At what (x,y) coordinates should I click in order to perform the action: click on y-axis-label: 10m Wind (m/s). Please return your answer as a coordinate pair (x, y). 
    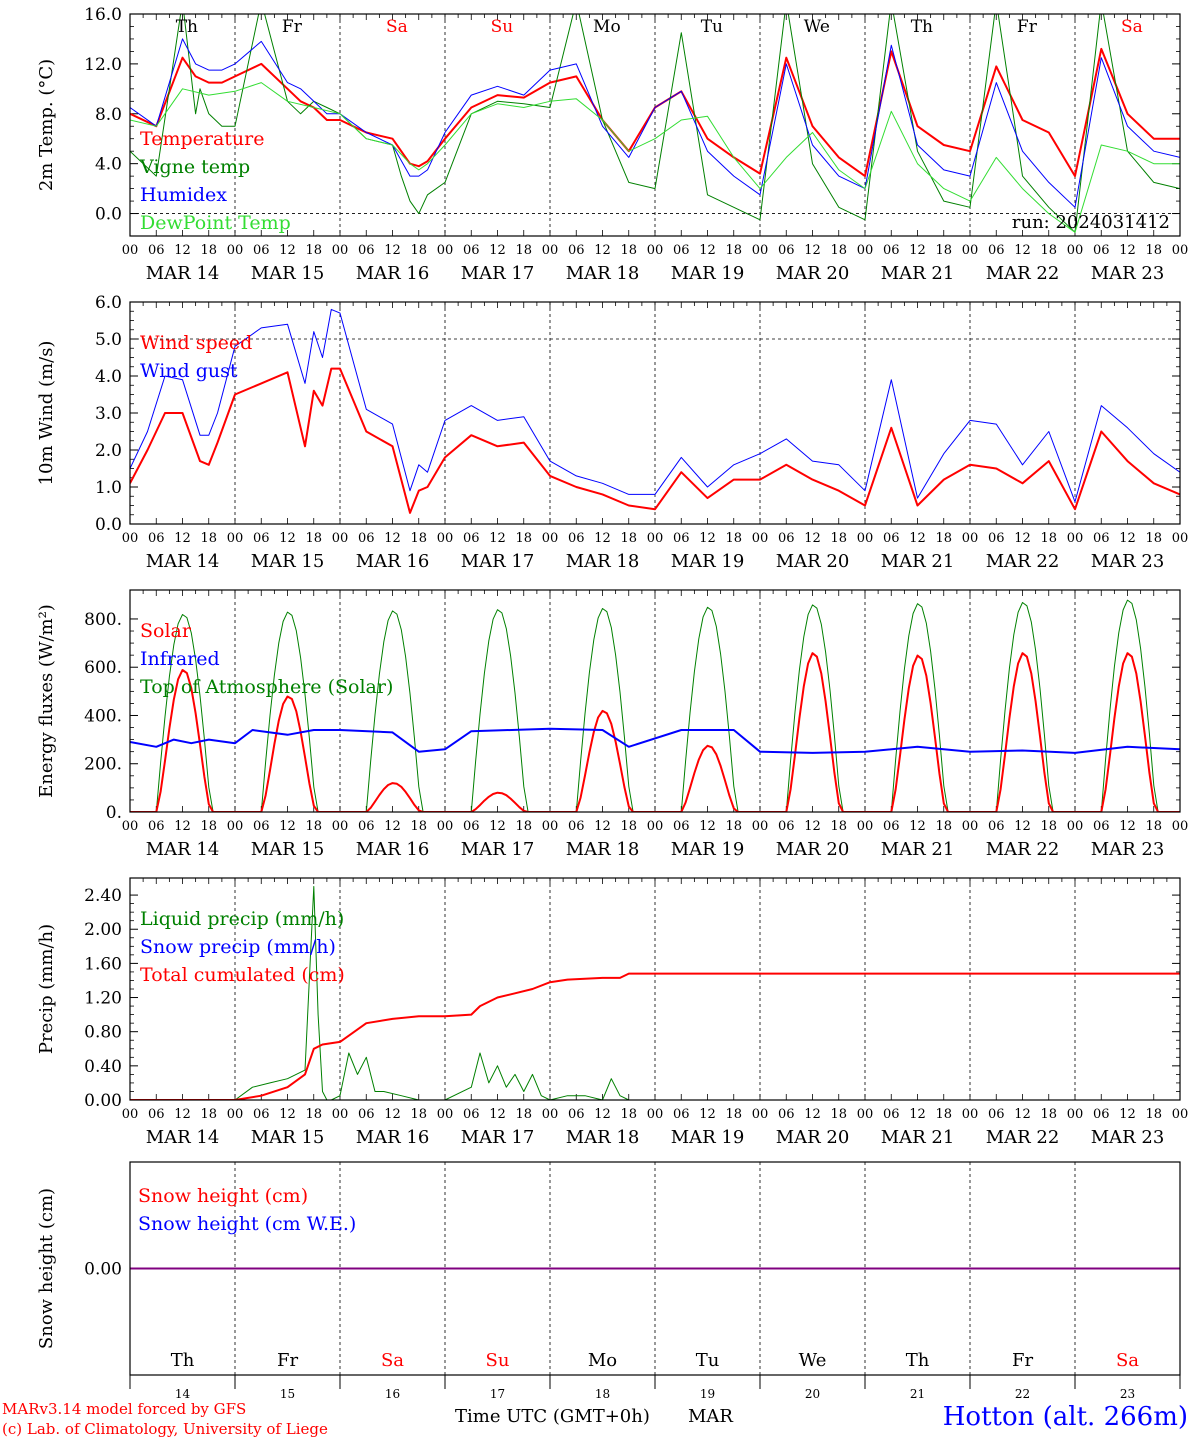
    Looking at the image, I should click on (46, 413).